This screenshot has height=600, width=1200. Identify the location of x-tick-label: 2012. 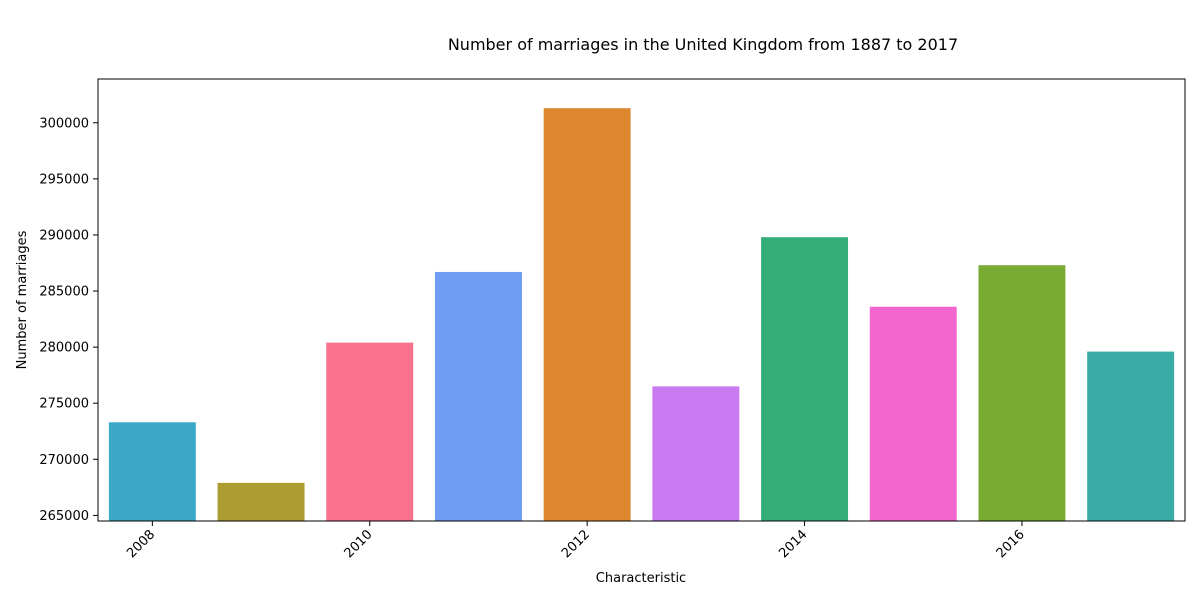
(576, 544).